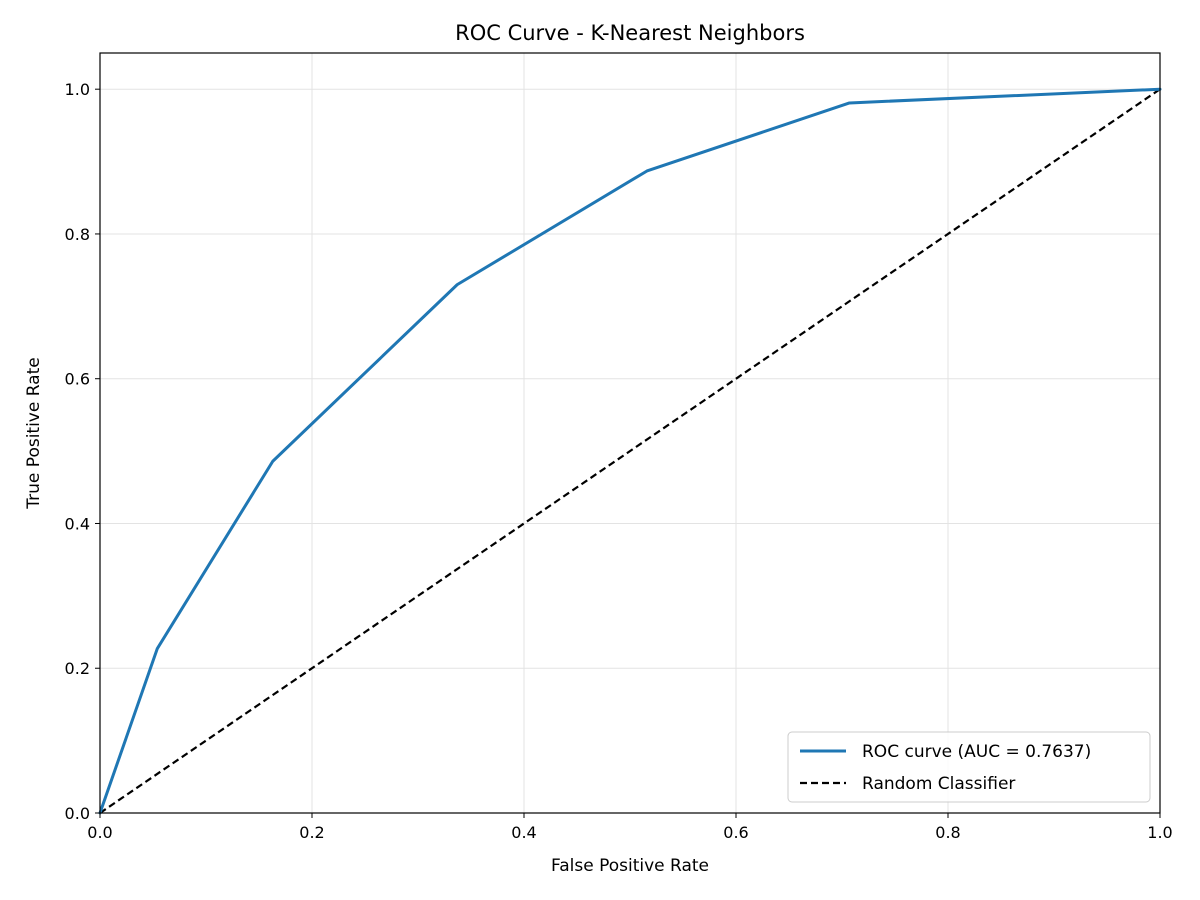 The height and width of the screenshot is (900, 1200). Describe the element at coordinates (77, 379) in the screenshot. I see `y-tick-label-3: 0.6` at that location.